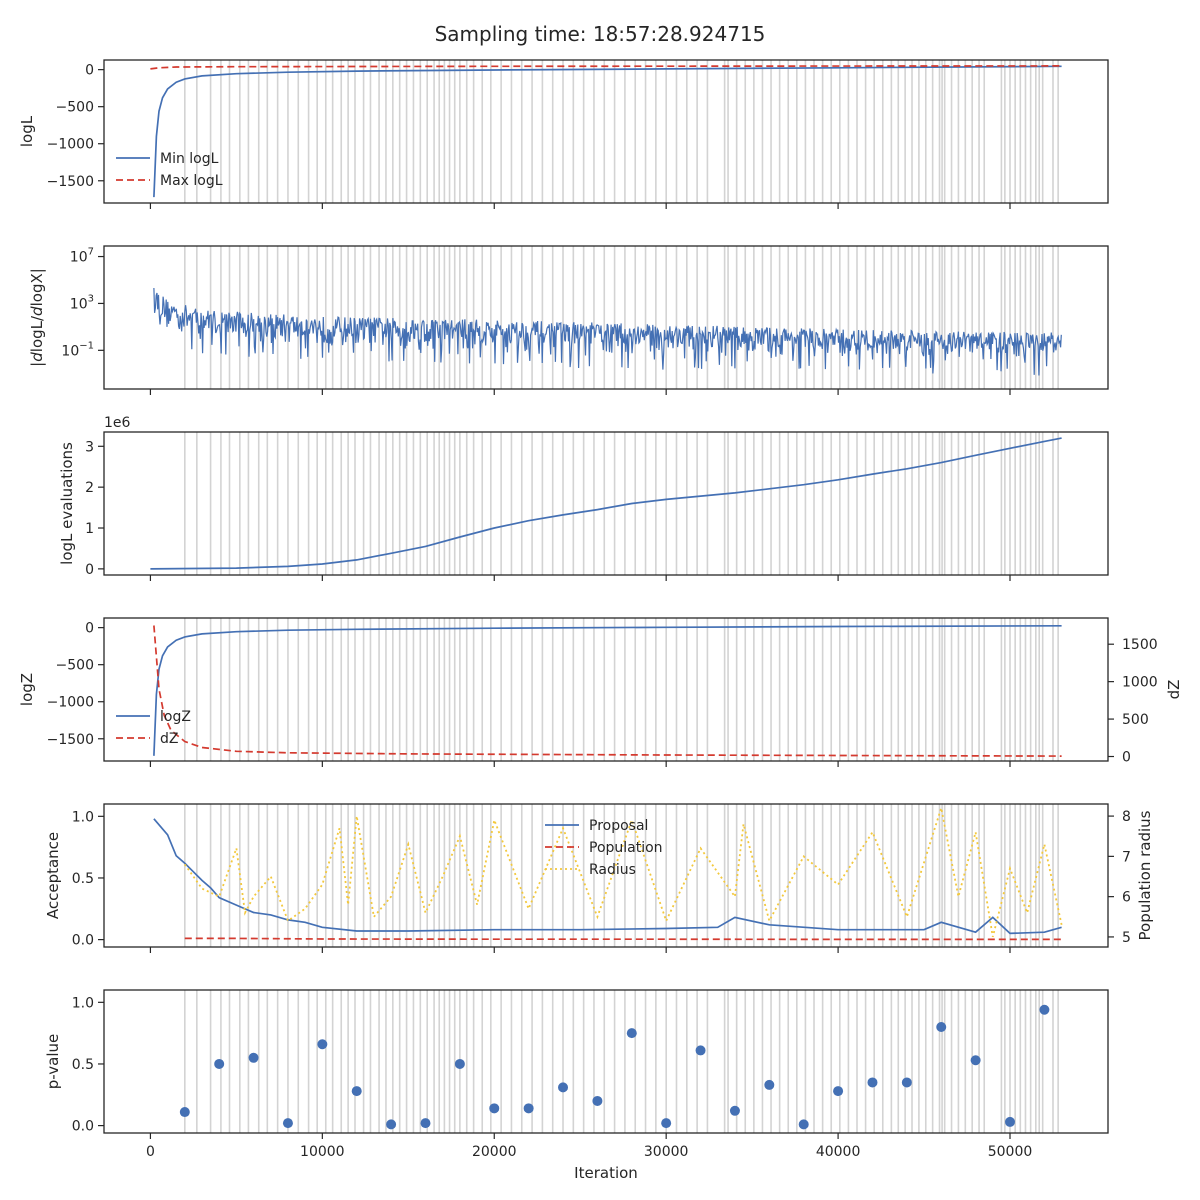  Describe the element at coordinates (1010, 1152) in the screenshot. I see `x-tick-label: 50000` at that location.